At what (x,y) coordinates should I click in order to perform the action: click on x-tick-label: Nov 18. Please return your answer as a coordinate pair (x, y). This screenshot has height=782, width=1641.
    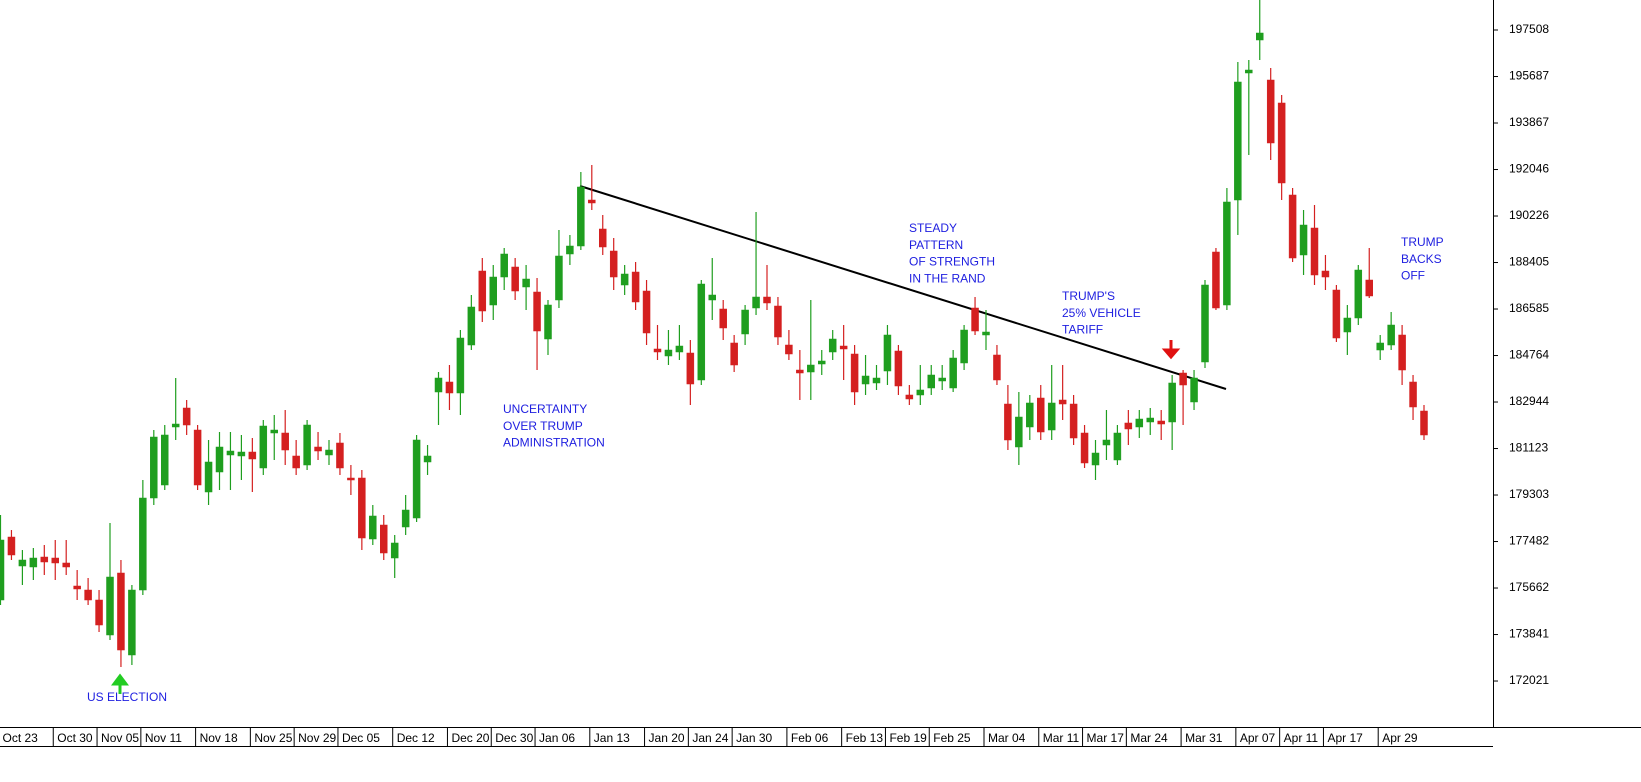
    Looking at the image, I should click on (219, 738).